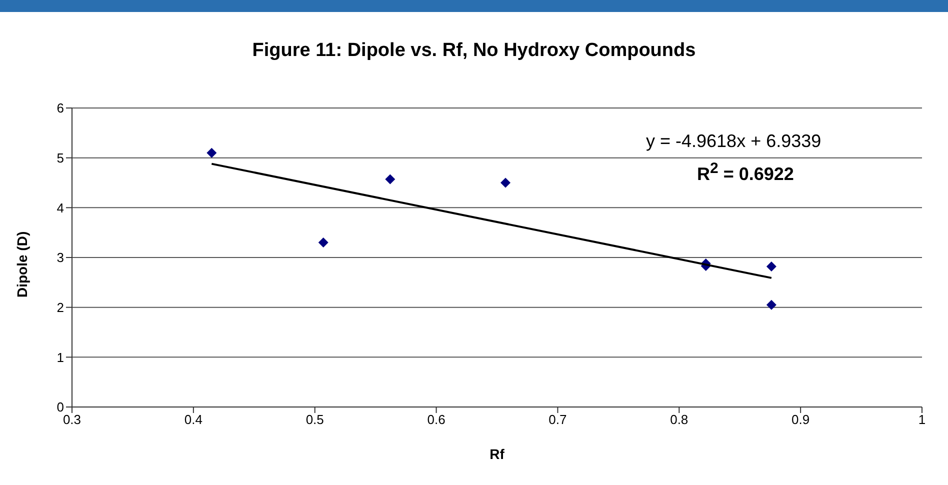  I want to click on y-tick-label: 6, so click(60, 108).